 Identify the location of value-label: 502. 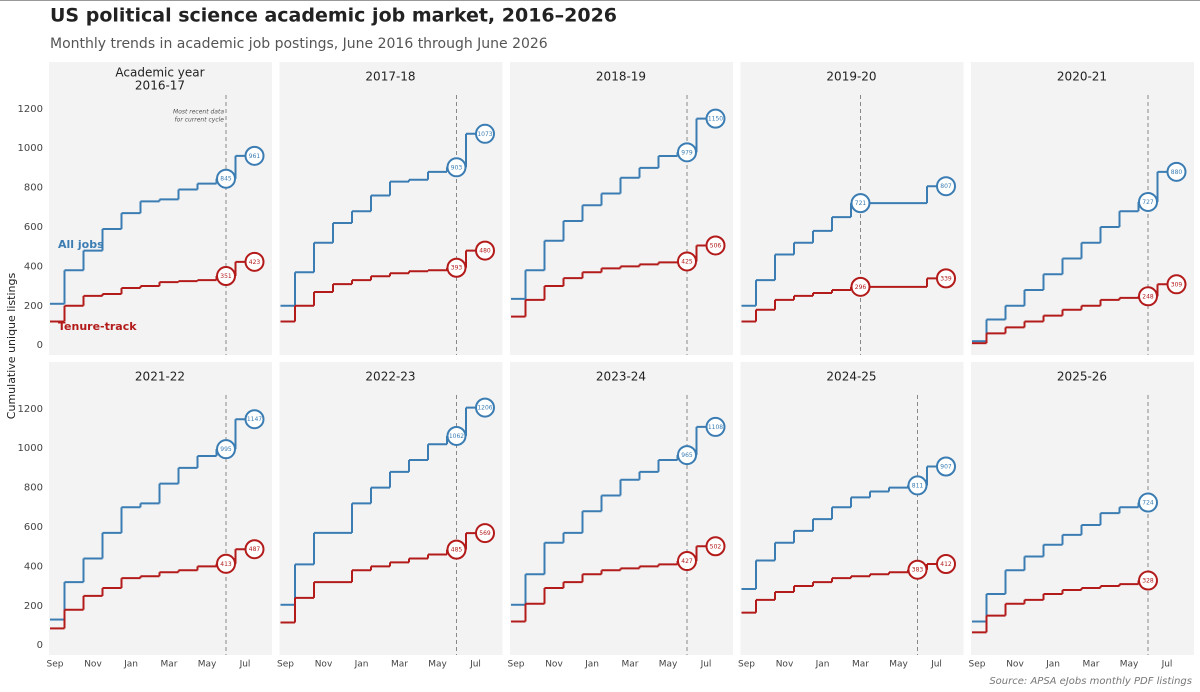
(716, 546).